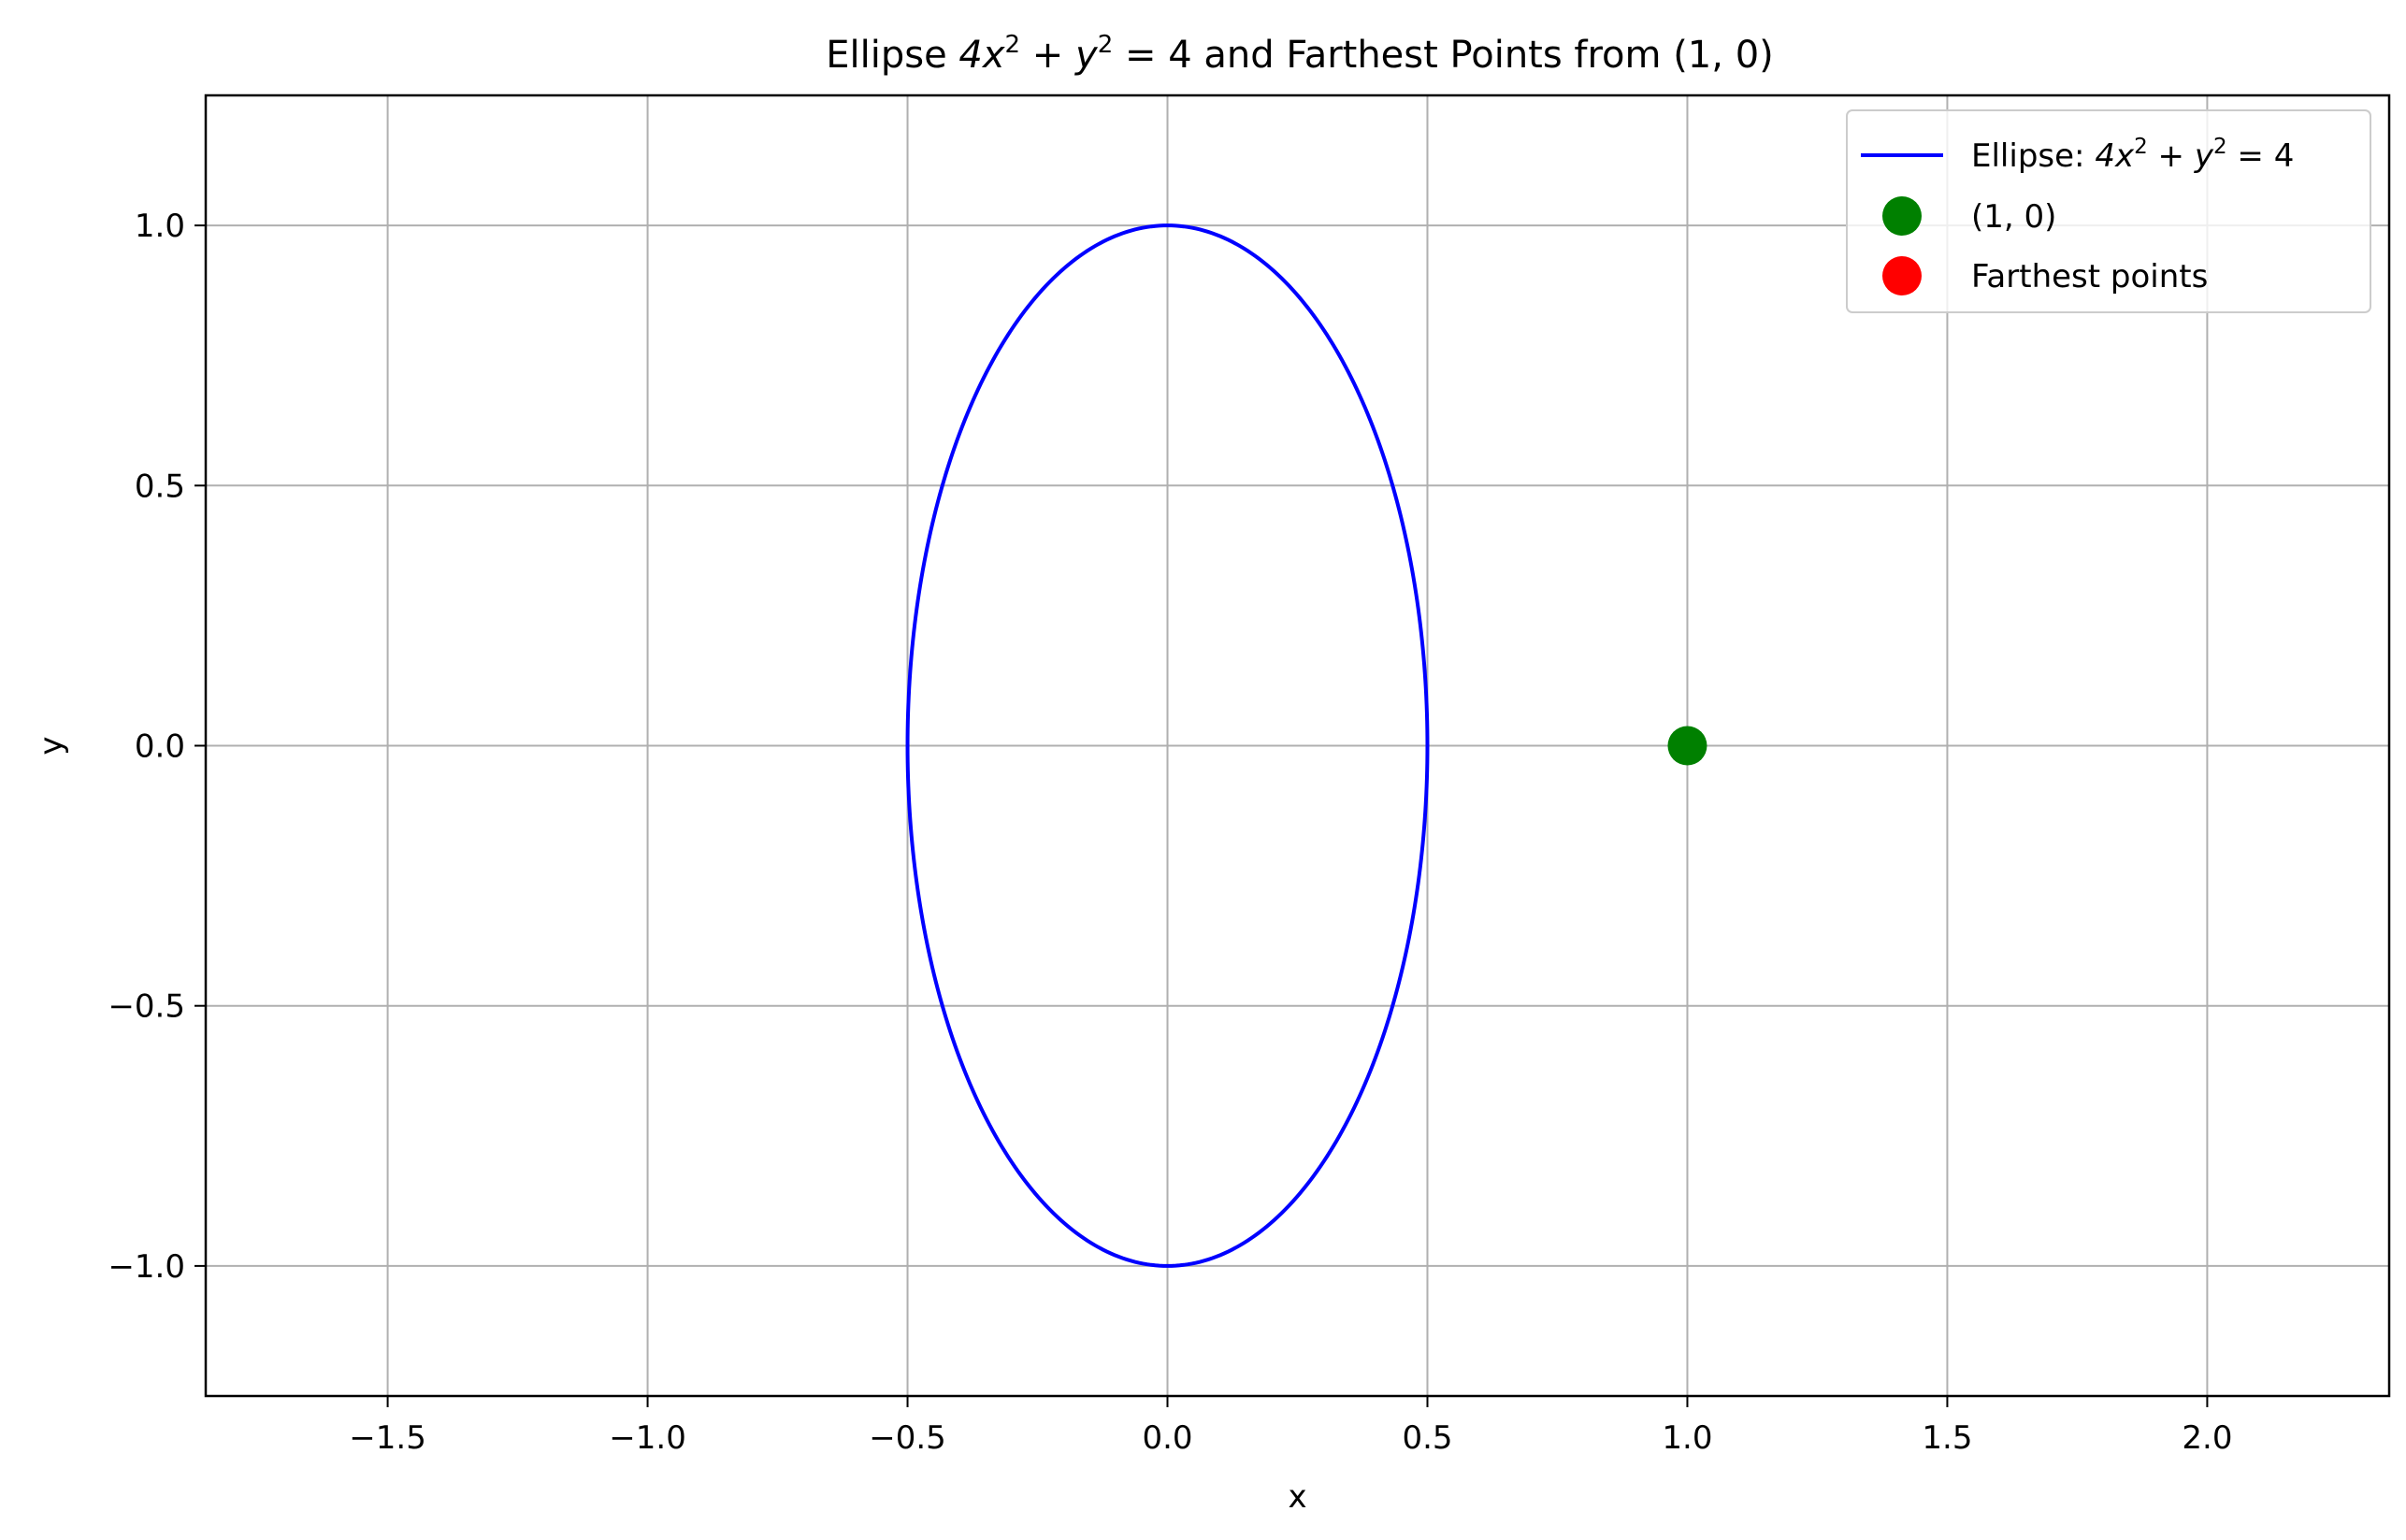 The height and width of the screenshot is (1540, 2406). I want to click on data-points, so click(1687, 746).